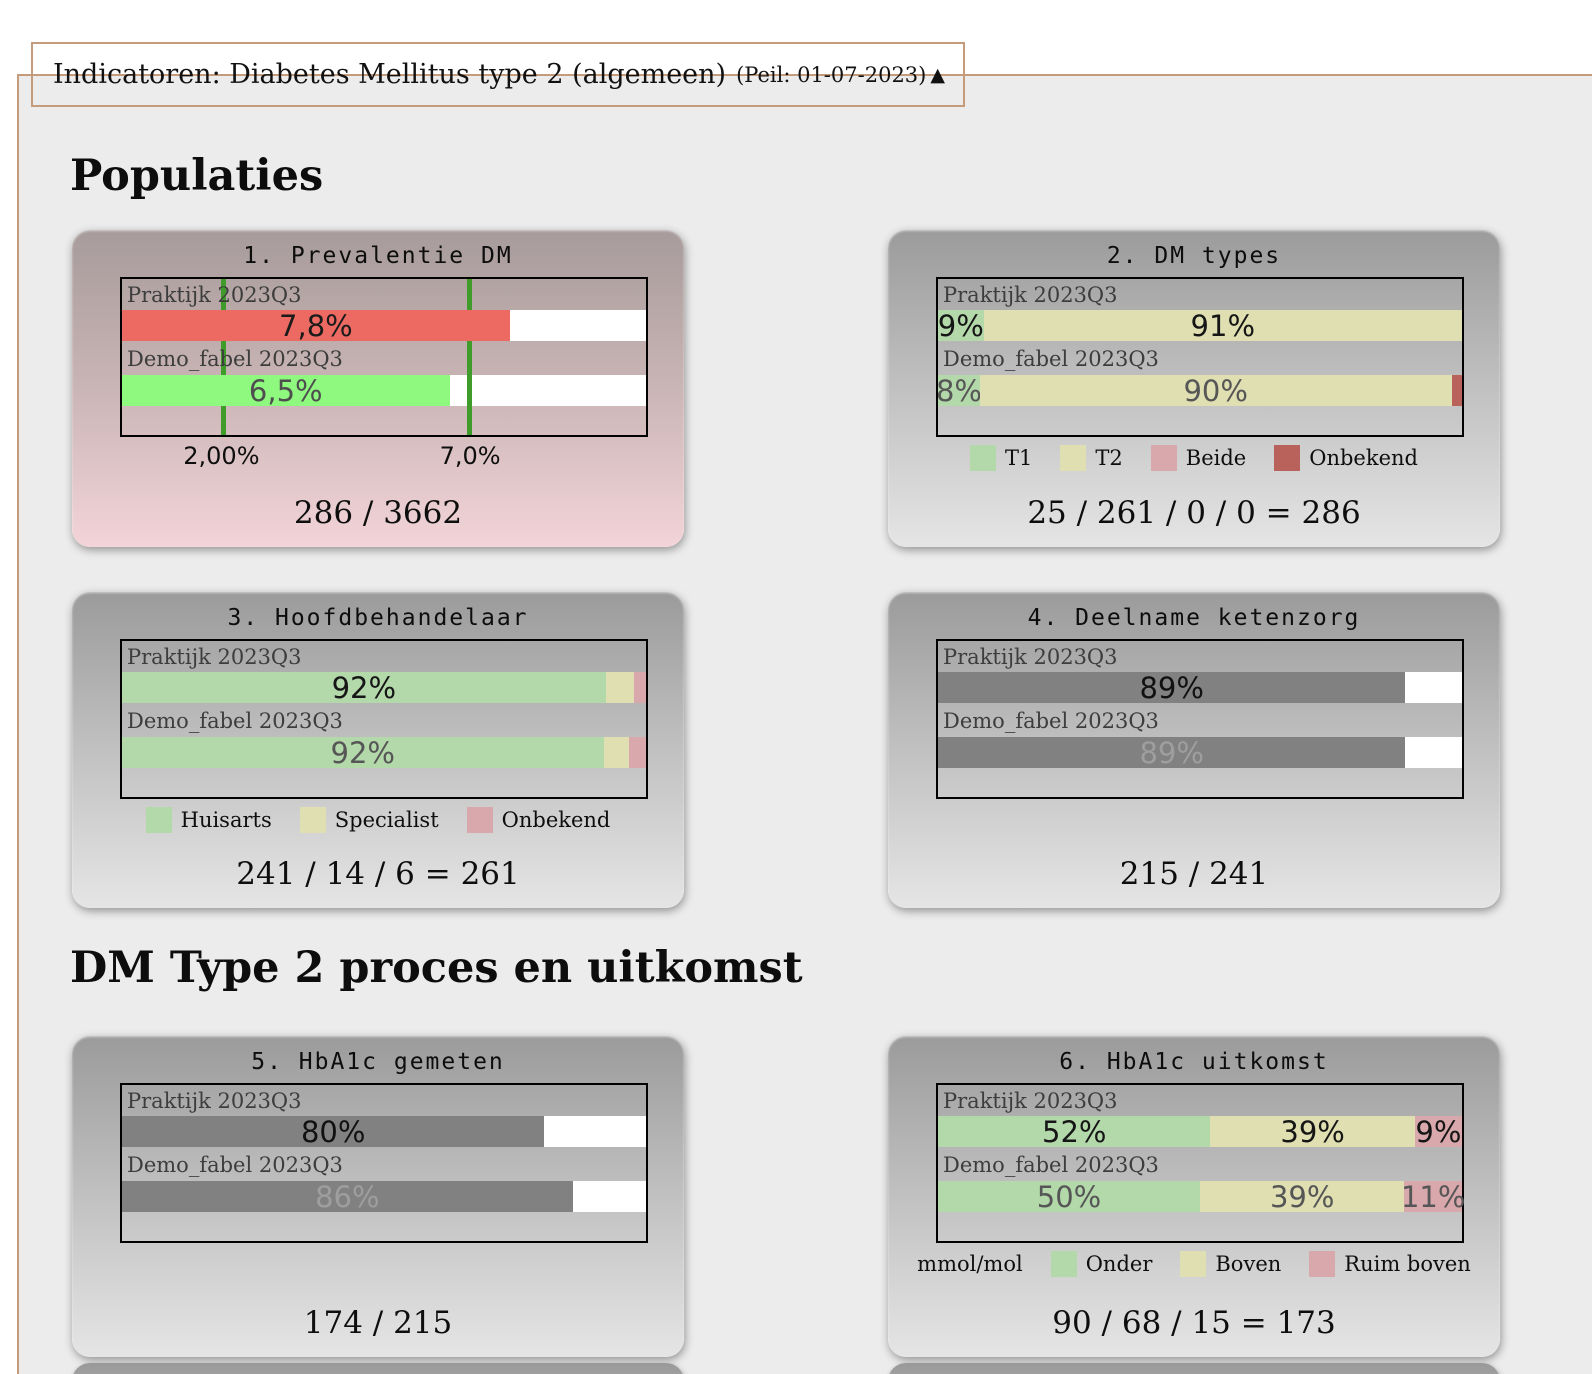 The height and width of the screenshot is (1374, 1592). What do you see at coordinates (1194, 874) in the screenshot?
I see `count-label: 215 / 241` at bounding box center [1194, 874].